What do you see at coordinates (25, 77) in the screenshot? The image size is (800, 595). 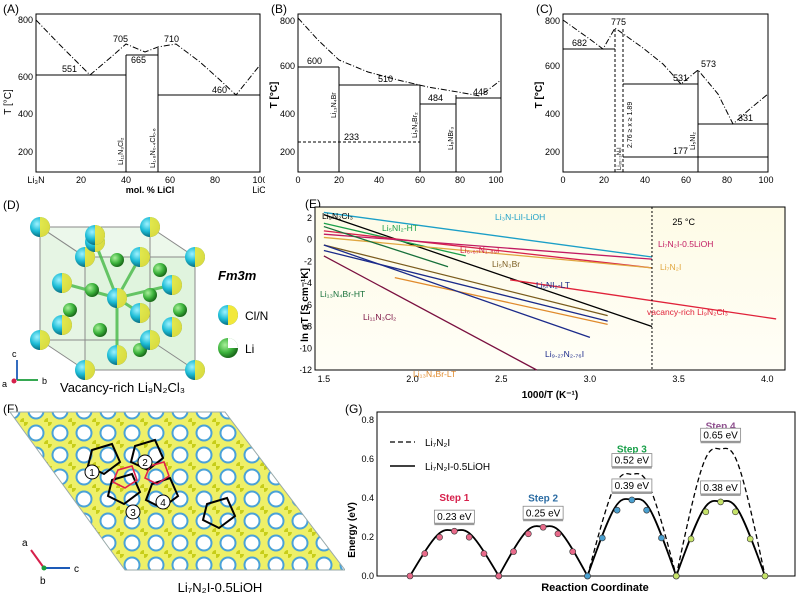 I see `panel-a-ytick: 600` at bounding box center [25, 77].